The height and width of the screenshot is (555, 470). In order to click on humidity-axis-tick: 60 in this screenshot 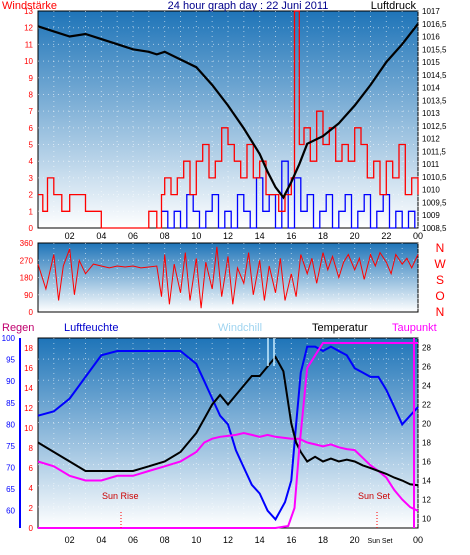, I will do `click(10, 511)`.